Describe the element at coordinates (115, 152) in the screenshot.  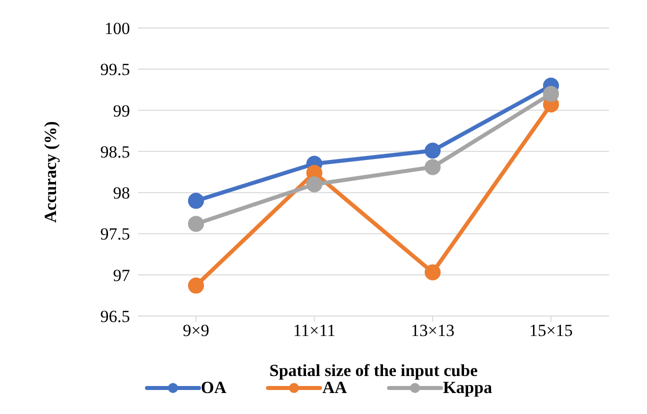
I see `y-tick-label: 98.5` at that location.